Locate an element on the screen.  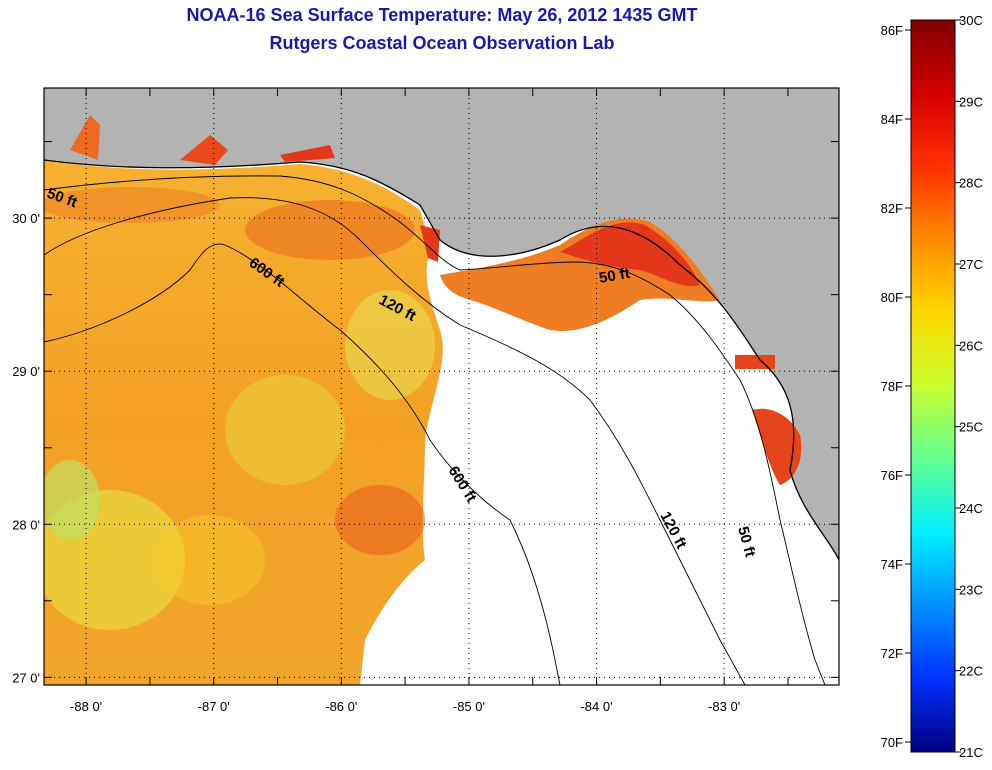
latitude-tick-label: 27 0' is located at coordinates (26, 677).